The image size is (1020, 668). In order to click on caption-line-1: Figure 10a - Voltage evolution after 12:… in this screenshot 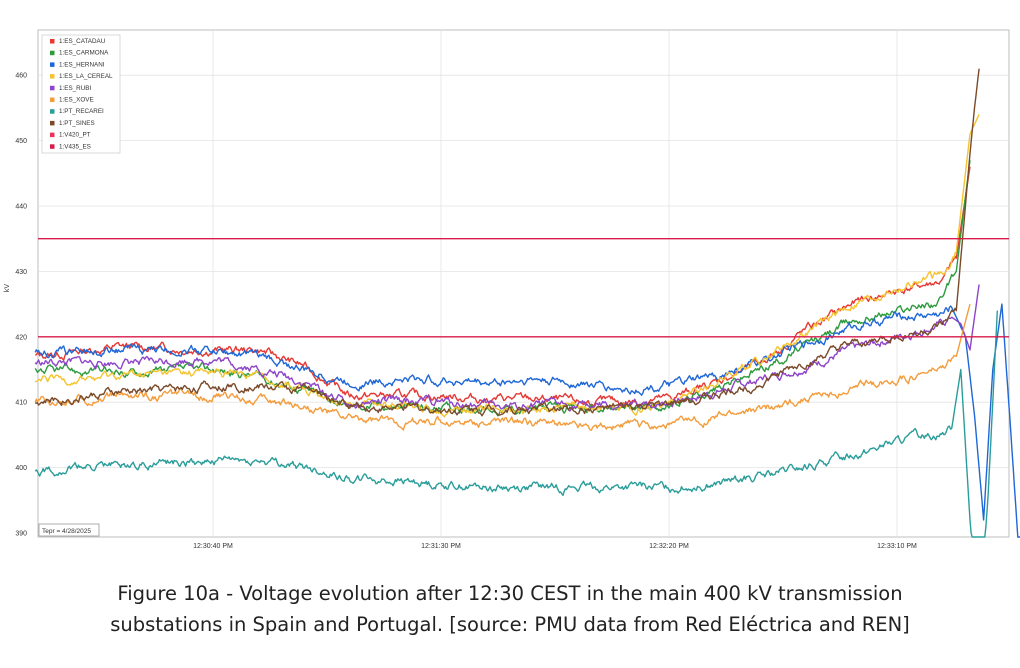, I will do `click(510, 593)`.